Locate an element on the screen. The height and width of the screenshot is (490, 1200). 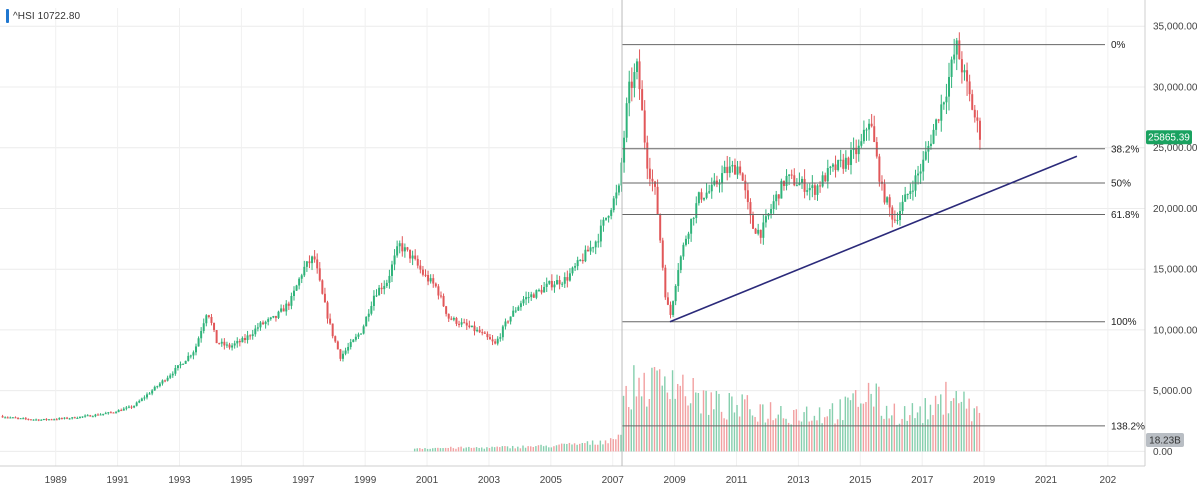
x-tick-label: 2021 is located at coordinates (1046, 480).